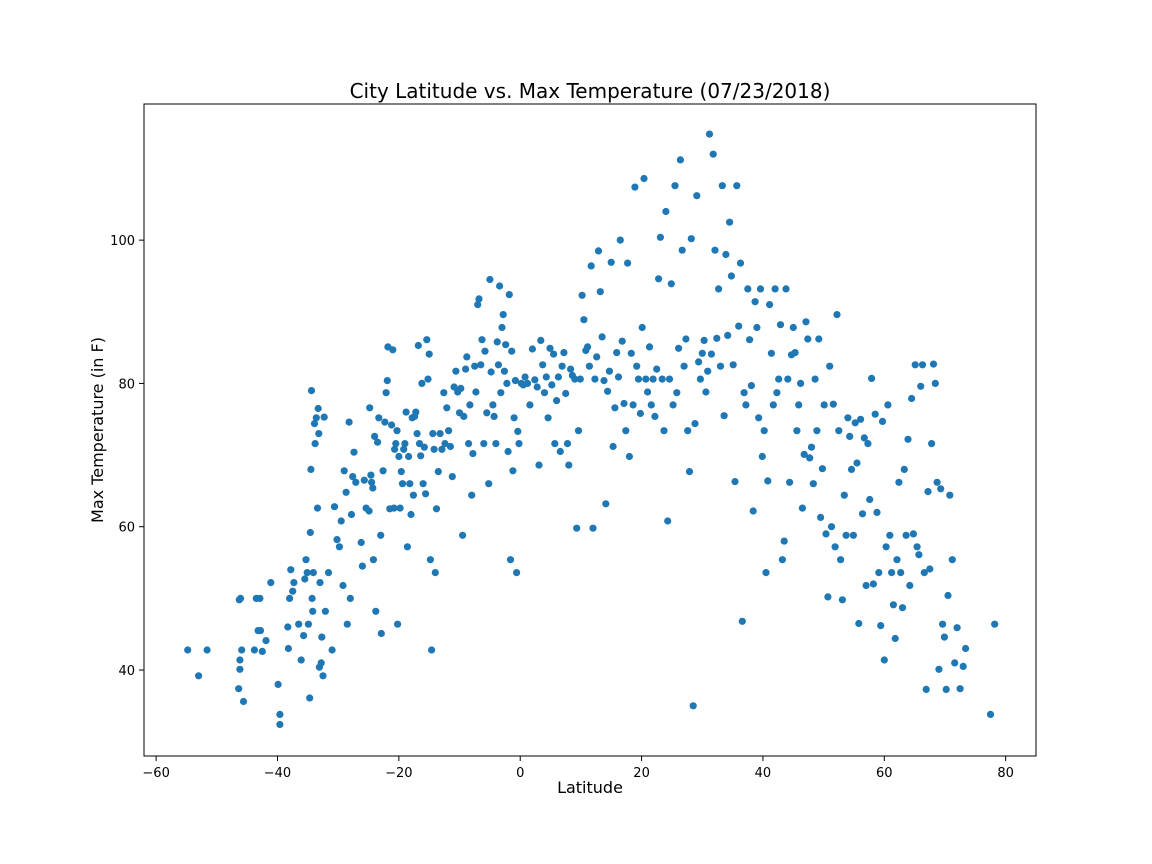 The width and height of the screenshot is (1152, 864). I want to click on y-axis-ticks: 40 60 80 100, so click(127, 456).